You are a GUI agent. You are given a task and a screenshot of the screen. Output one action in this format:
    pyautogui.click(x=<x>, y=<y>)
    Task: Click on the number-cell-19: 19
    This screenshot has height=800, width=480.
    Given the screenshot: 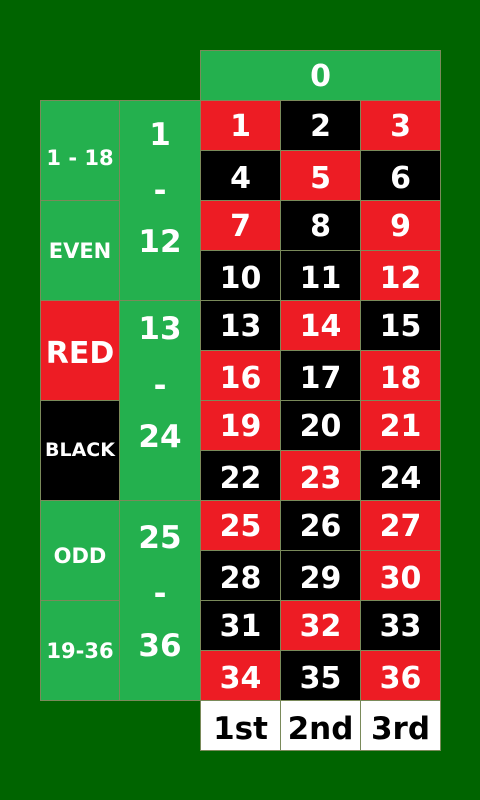 What is the action you would take?
    pyautogui.click(x=240, y=425)
    